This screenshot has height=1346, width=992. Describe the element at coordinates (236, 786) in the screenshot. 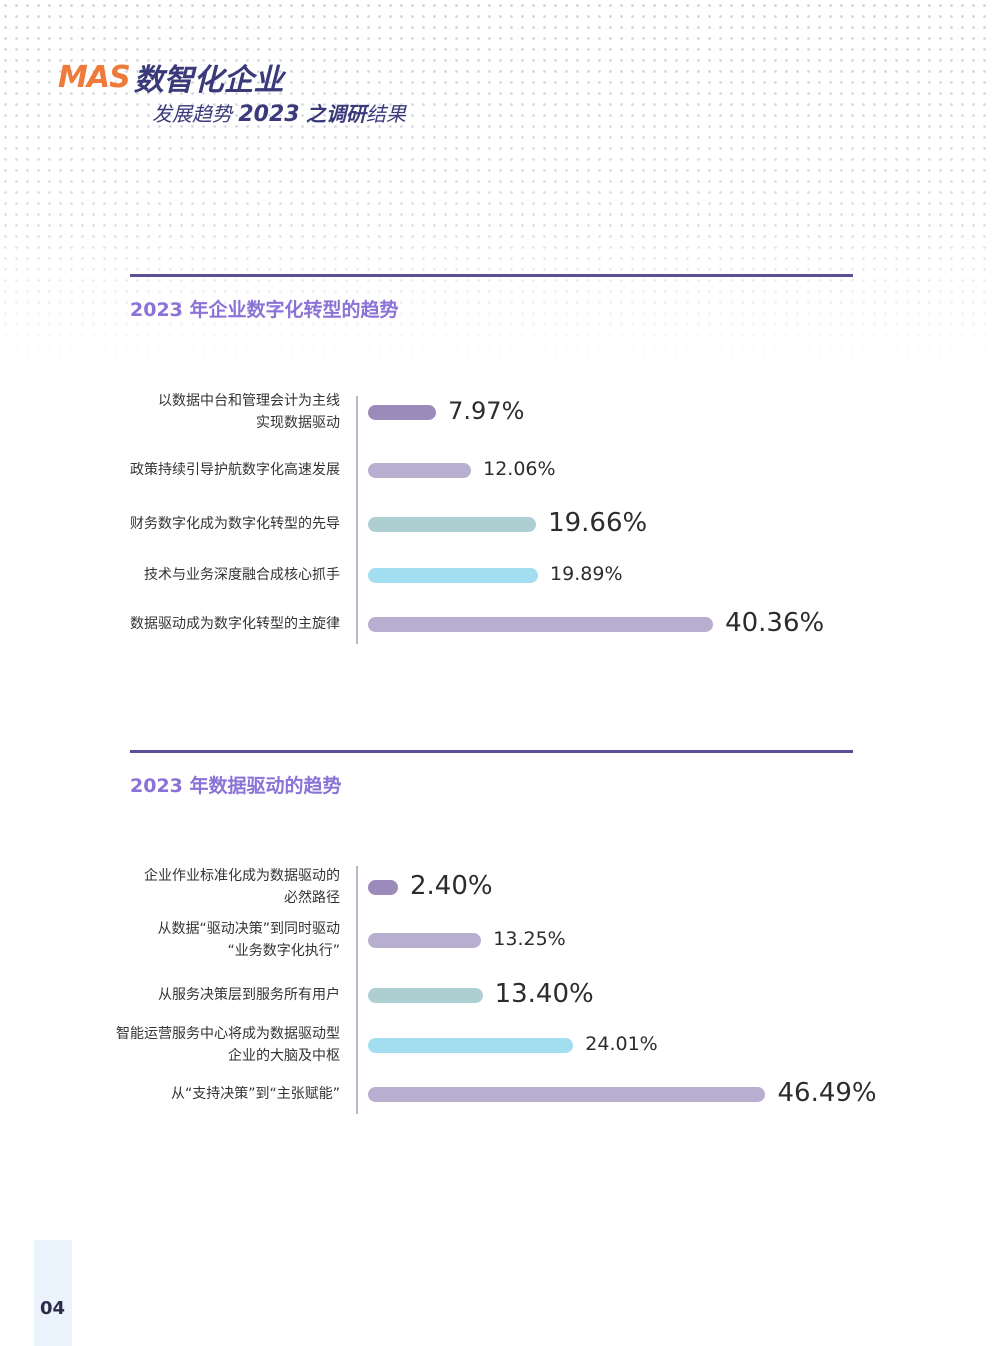

I see `chart-2-title: 2023 年数据驱动的趋势` at that location.